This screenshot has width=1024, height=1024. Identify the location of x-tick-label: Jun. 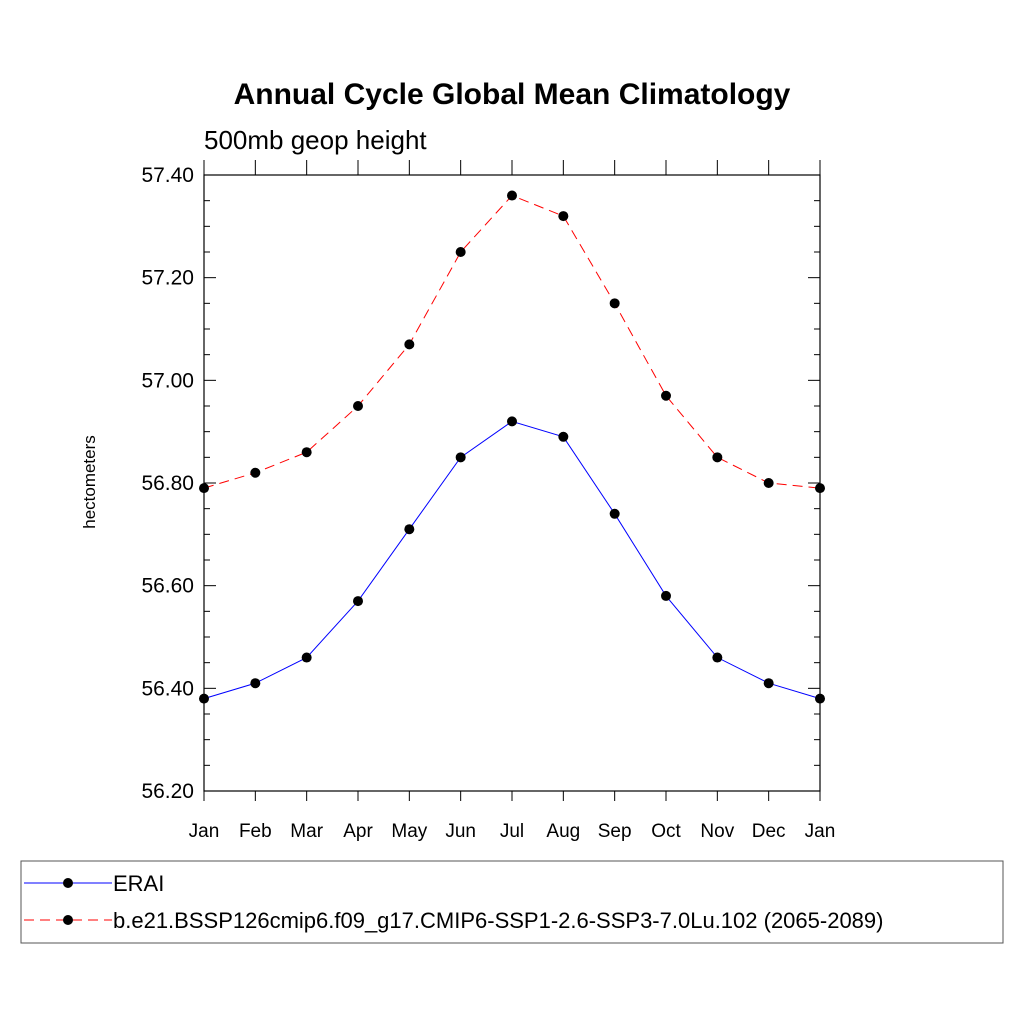
(460, 831).